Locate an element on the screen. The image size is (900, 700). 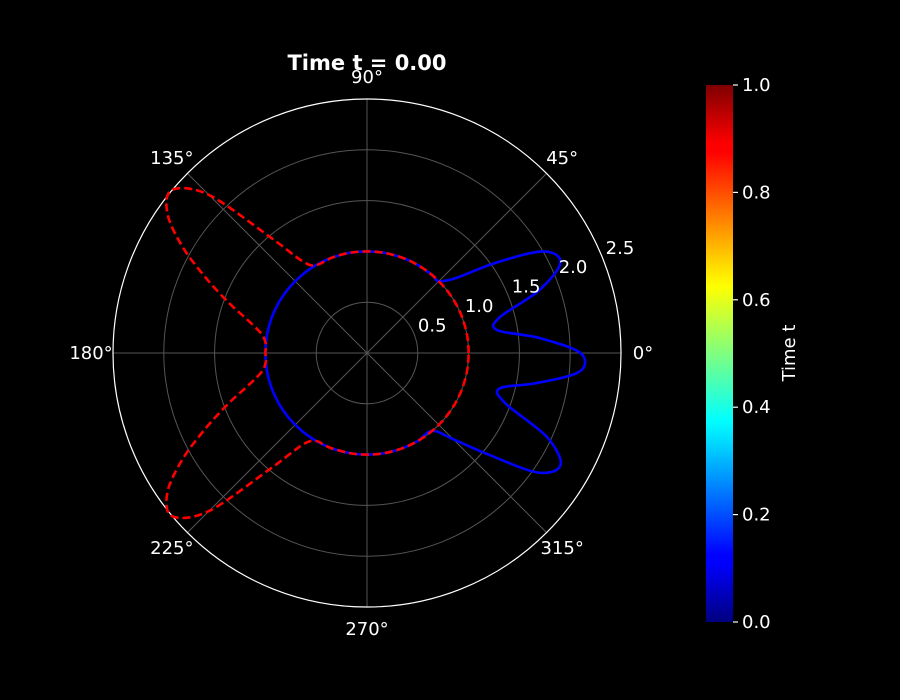
theta-tick-label: 180° is located at coordinates (90, 353).